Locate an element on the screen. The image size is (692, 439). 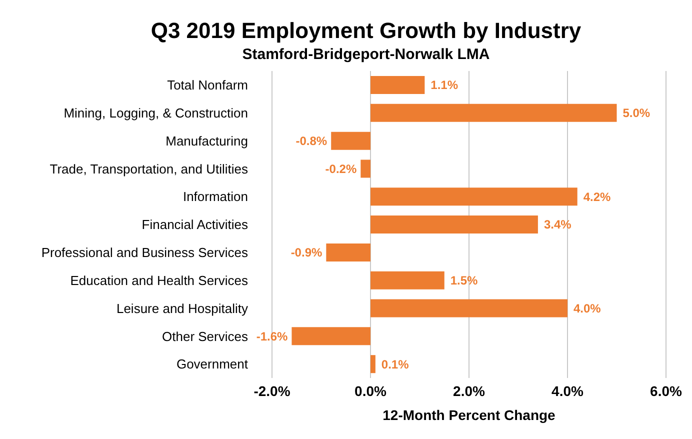
x-tick-label: 0.0% is located at coordinates (370, 390).